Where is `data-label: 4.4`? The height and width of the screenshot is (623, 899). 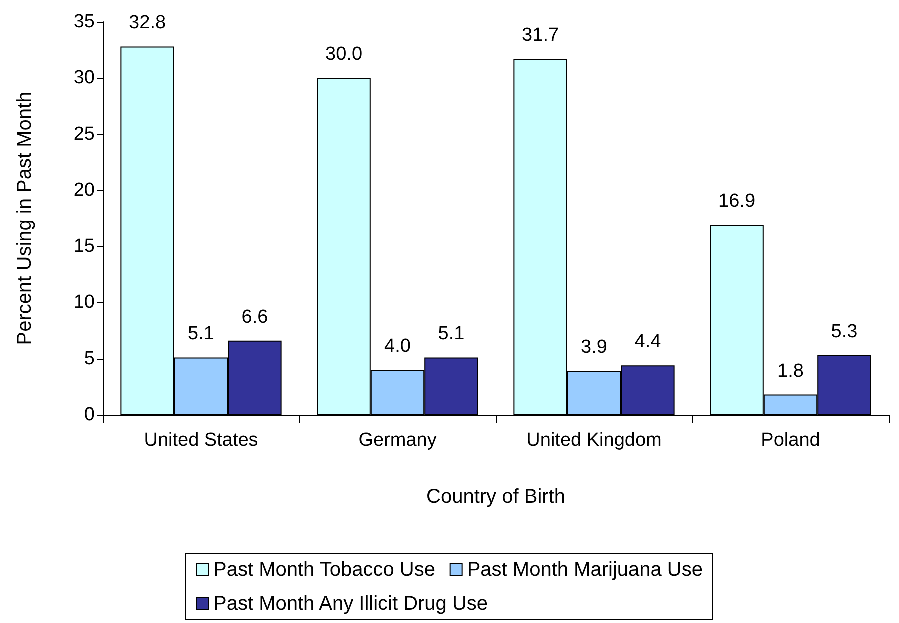 data-label: 4.4 is located at coordinates (648, 342).